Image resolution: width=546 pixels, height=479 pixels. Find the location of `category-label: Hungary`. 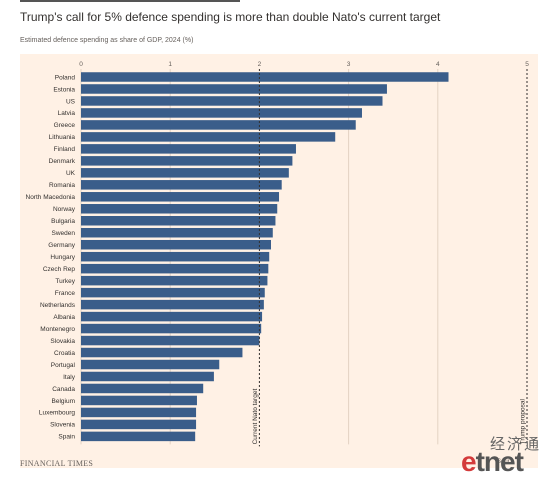

category-label: Hungary is located at coordinates (62, 257).